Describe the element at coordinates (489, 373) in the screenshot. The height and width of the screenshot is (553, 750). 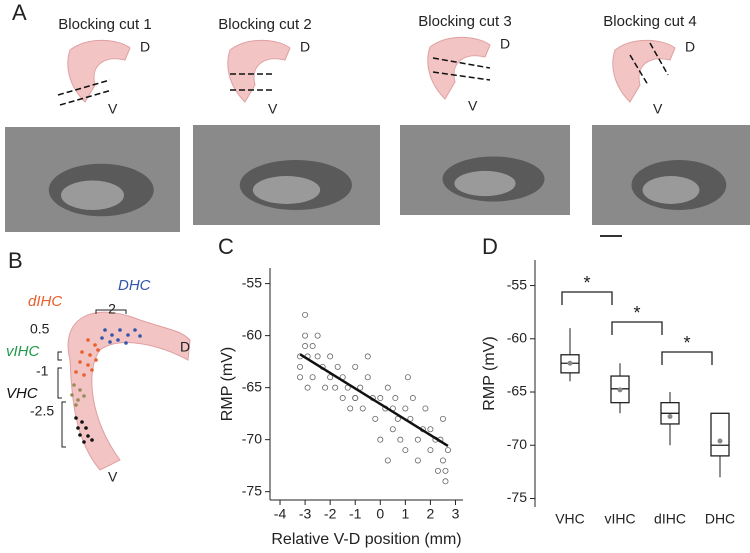
I see `y-axis-label: RMP (mV)` at that location.